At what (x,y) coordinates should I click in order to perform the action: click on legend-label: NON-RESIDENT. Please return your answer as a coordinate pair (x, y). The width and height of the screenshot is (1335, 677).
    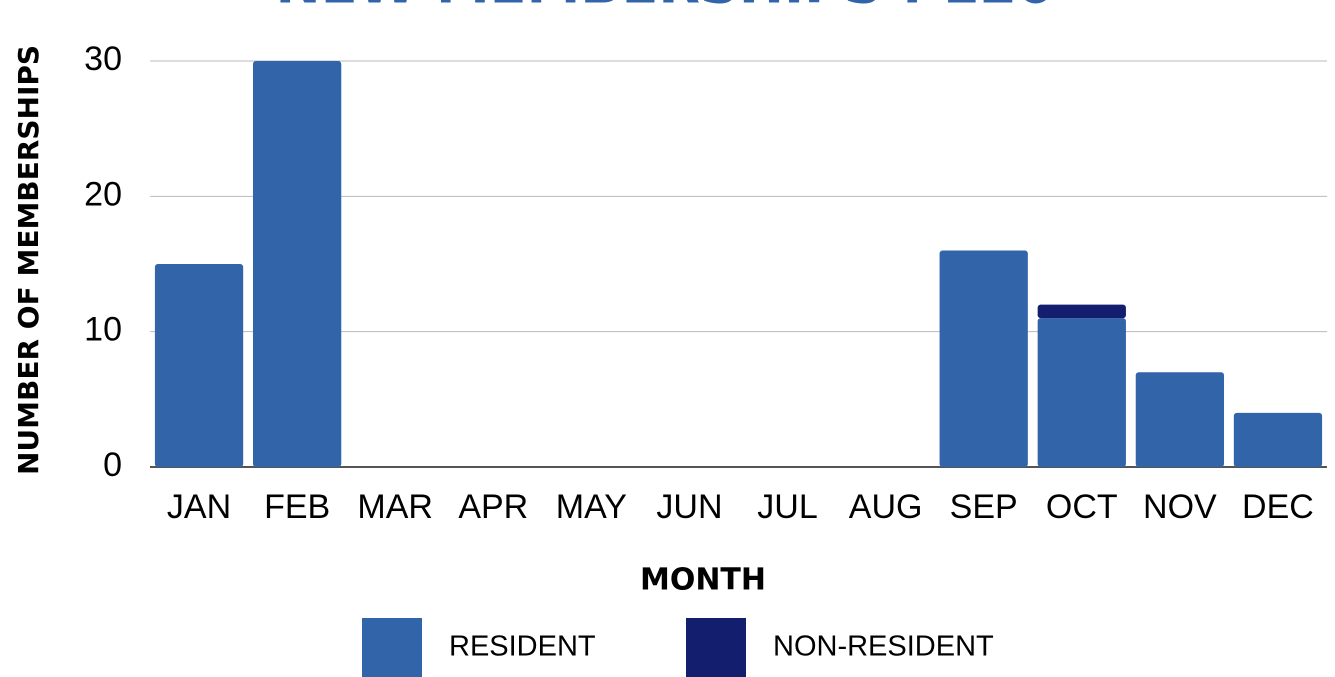
    Looking at the image, I should click on (883, 647).